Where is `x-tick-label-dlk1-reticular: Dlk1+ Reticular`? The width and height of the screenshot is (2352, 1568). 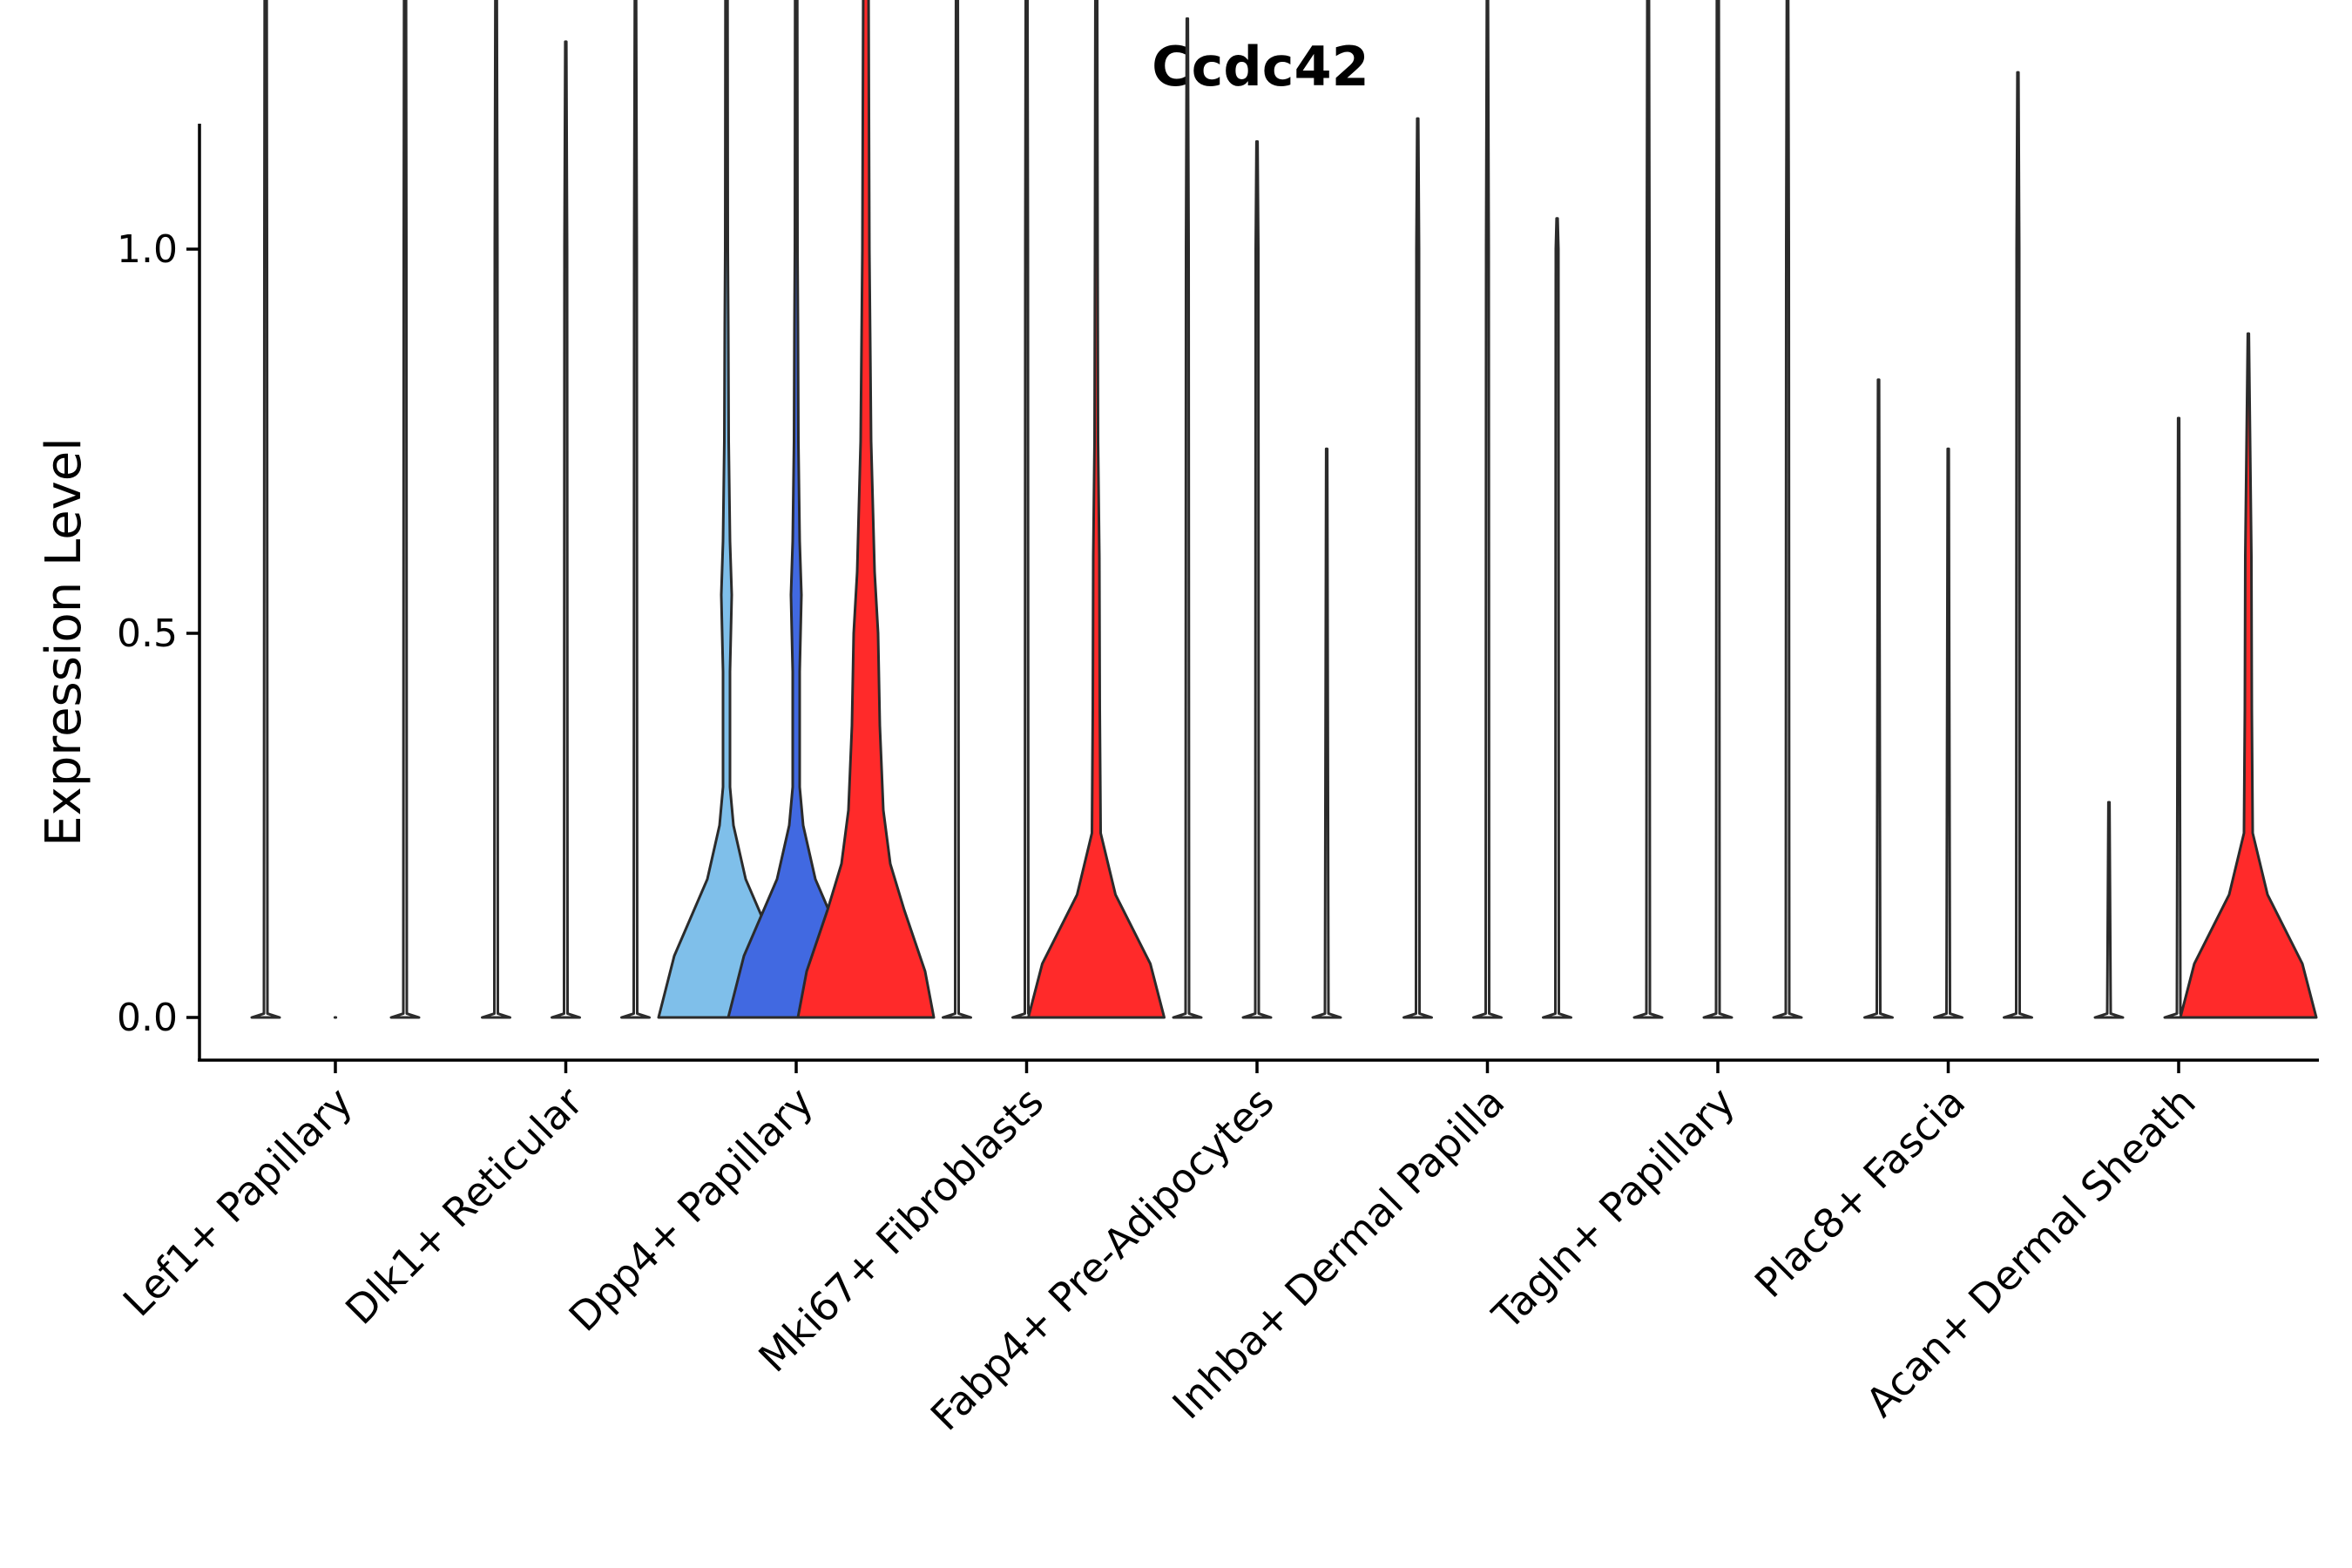
x-tick-label-dlk1-reticular: Dlk1+ Reticular is located at coordinates (464, 1206).